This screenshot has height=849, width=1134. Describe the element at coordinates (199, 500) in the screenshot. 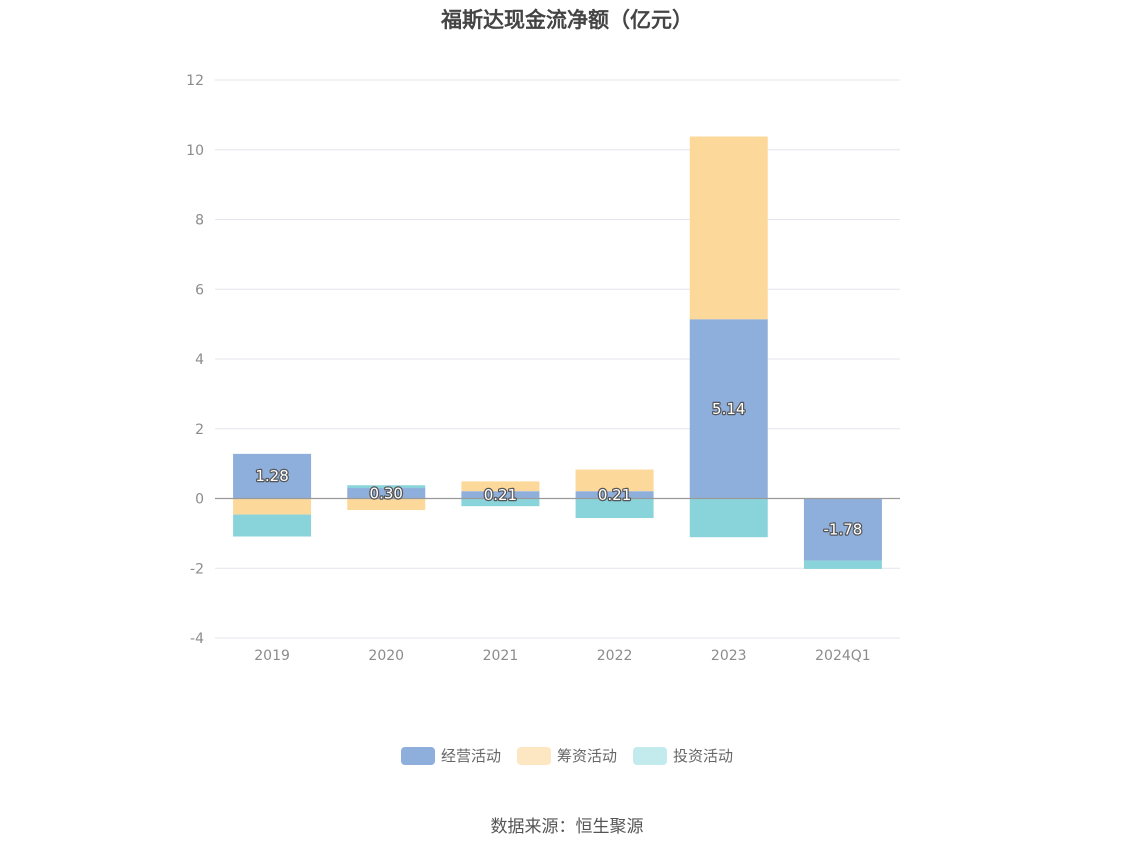

I see `y-tick-label: 0` at that location.